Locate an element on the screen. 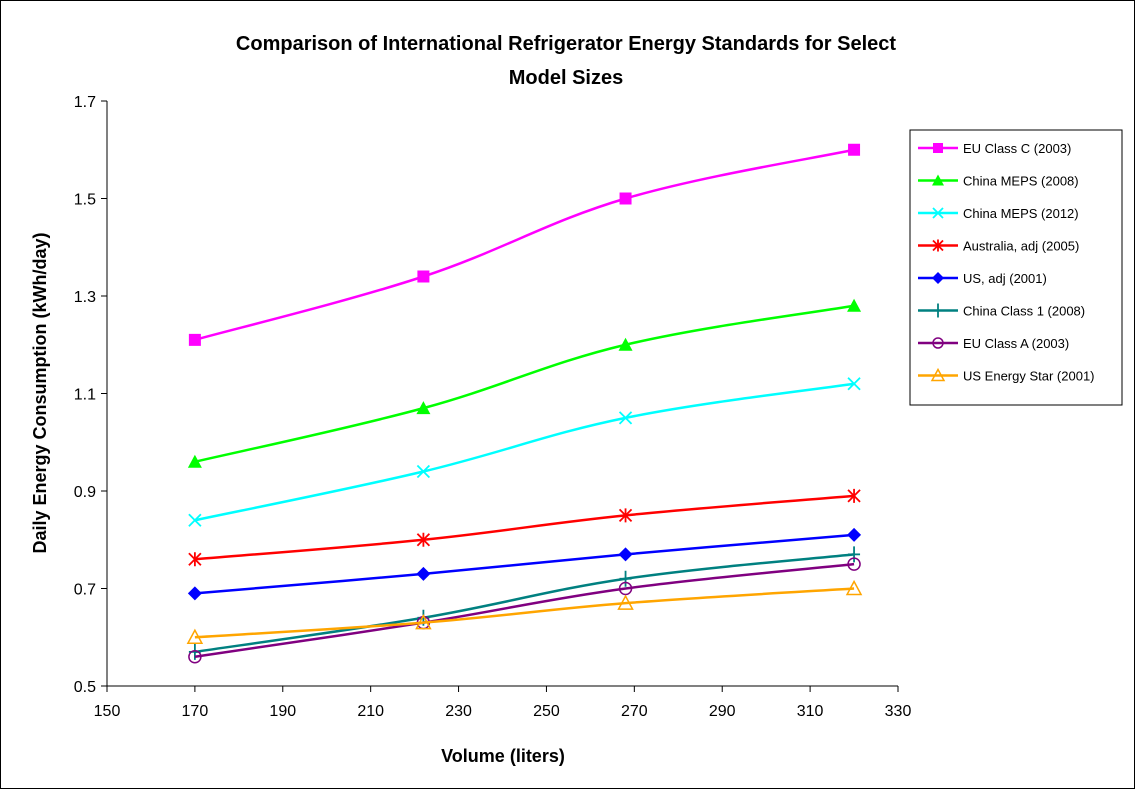 This screenshot has height=789, width=1135. legend-item: US Energy Star (2001) is located at coordinates (1006, 375).